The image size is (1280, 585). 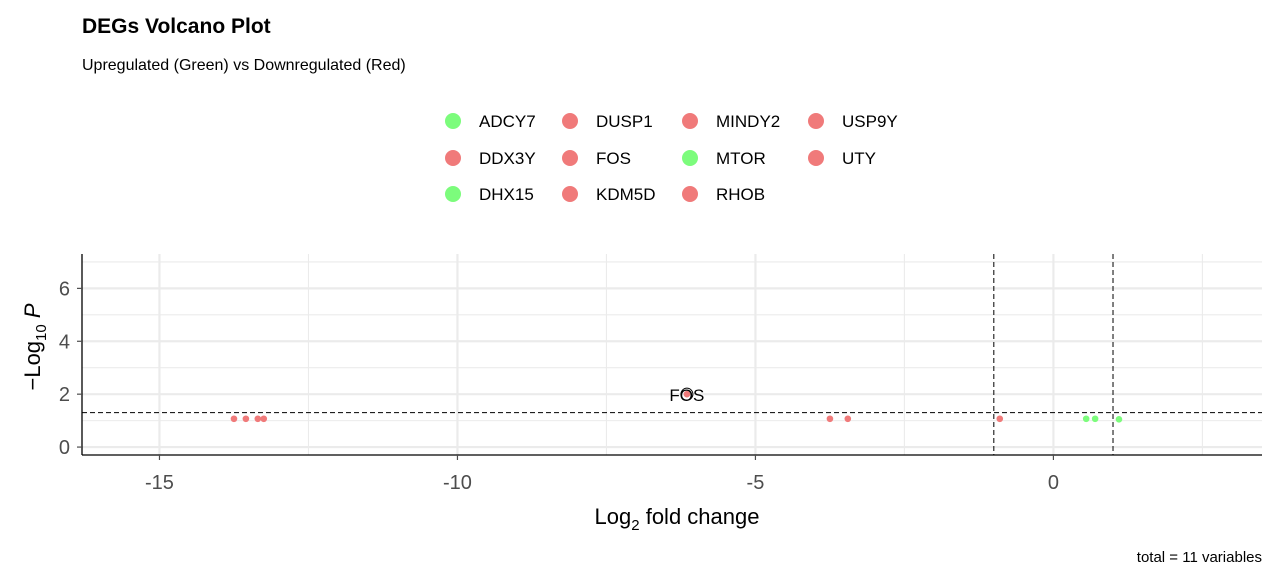 What do you see at coordinates (64, 289) in the screenshot?
I see `y-tick-label: 6` at bounding box center [64, 289].